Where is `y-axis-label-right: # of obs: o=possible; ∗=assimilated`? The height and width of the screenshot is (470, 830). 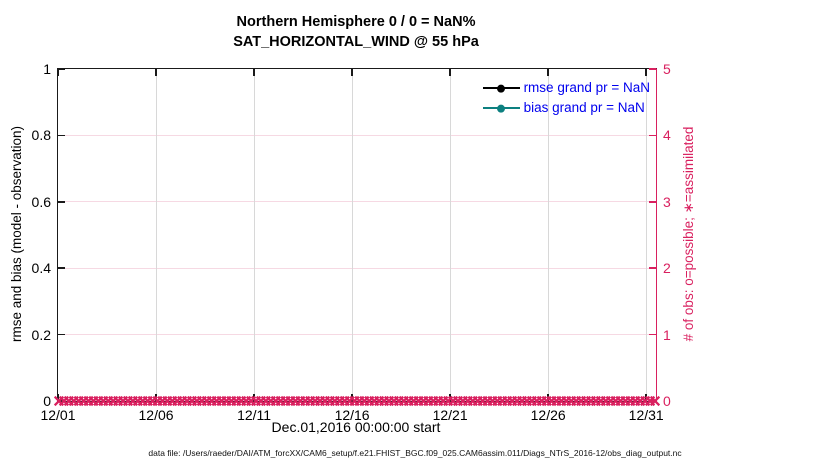
y-axis-label-right: # of obs: o=possible; ∗=assimilated is located at coordinates (688, 234).